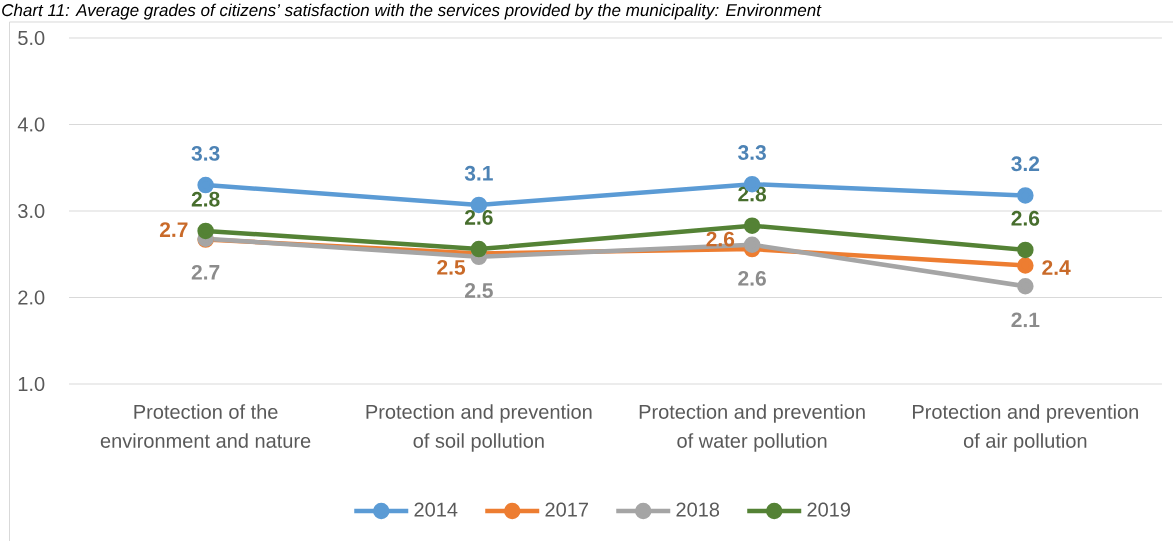 The height and width of the screenshot is (541, 1173). Describe the element at coordinates (566, 509) in the screenshot. I see `legend-label: 2017` at that location.